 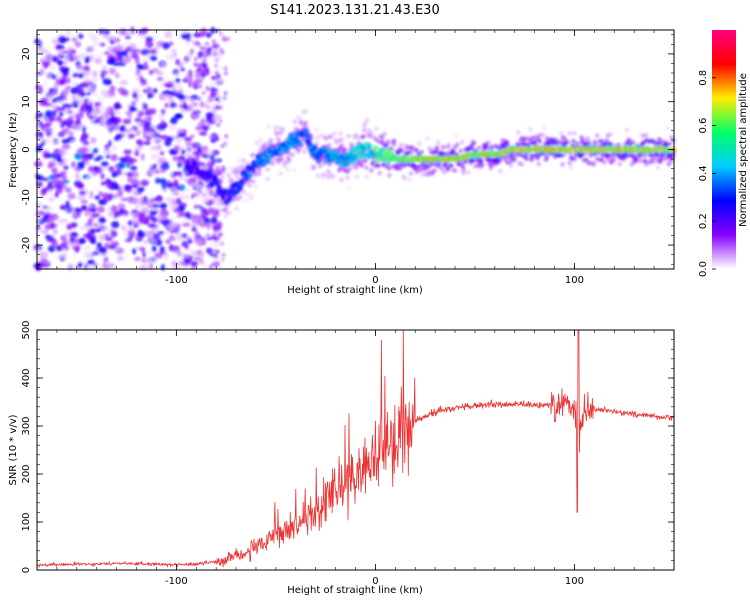 I want to click on spectrogram-x-axis-label: Height of straight line (km), so click(x=355, y=290).